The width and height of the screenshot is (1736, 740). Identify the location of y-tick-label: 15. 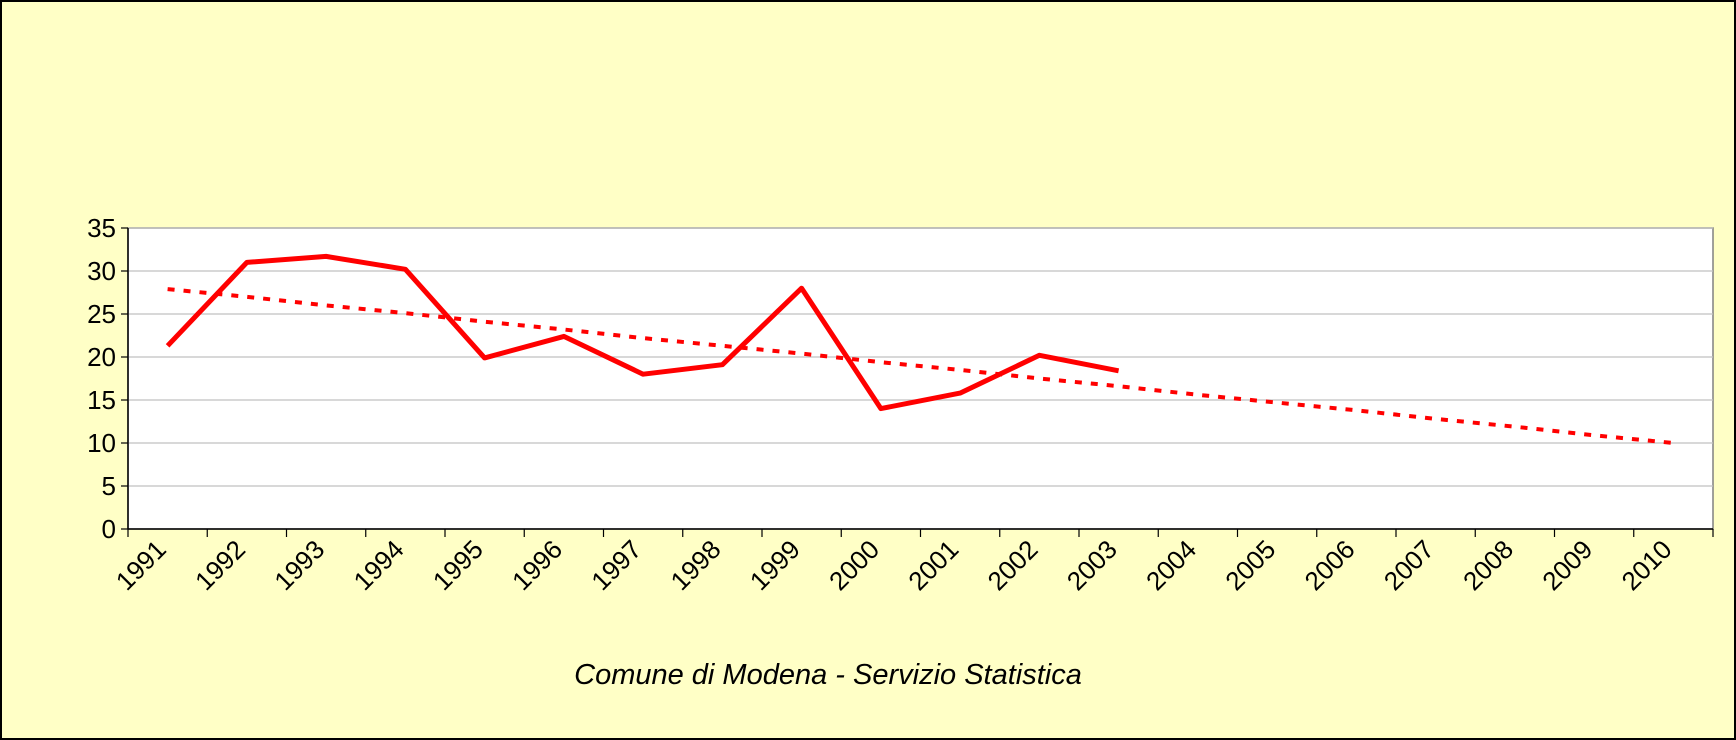
(101, 400).